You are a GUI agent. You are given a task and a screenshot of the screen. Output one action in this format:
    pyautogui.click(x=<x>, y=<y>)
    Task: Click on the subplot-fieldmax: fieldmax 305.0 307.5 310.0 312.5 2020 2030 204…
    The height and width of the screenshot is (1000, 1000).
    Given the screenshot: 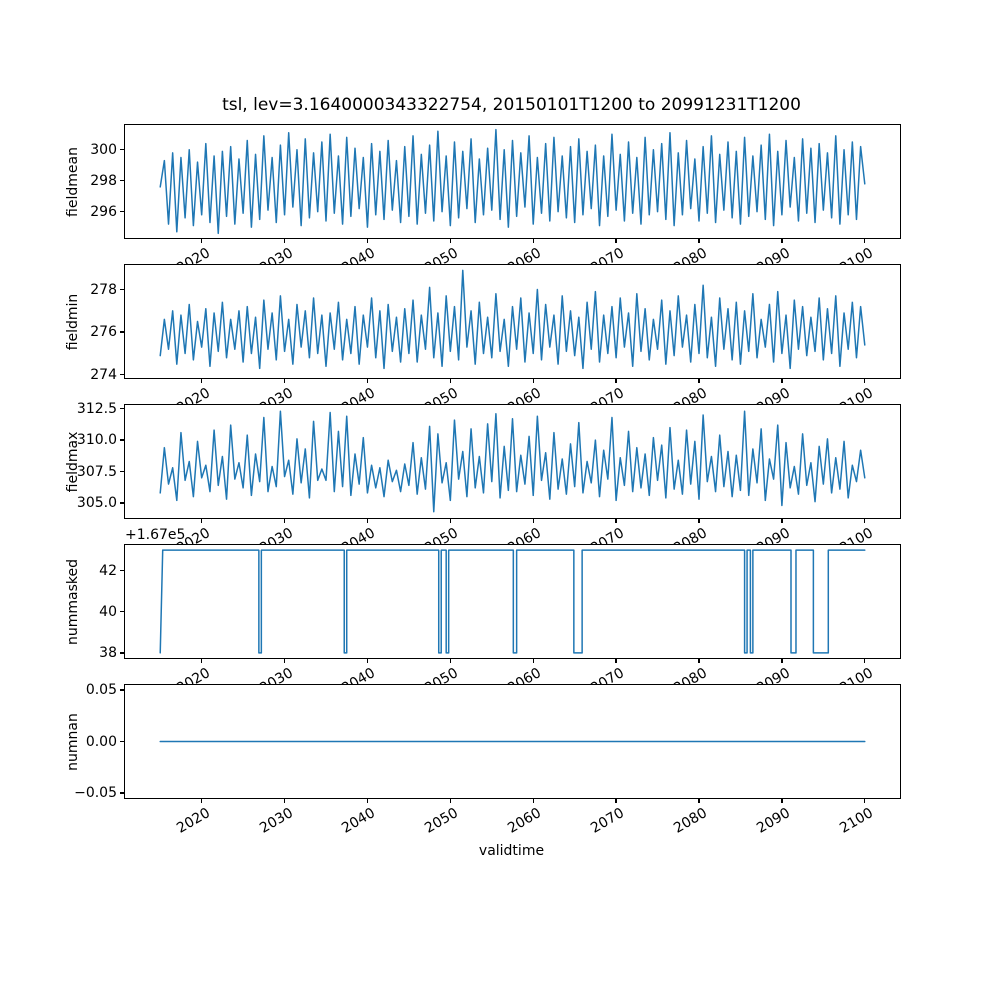 What is the action you would take?
    pyautogui.click(x=483, y=479)
    